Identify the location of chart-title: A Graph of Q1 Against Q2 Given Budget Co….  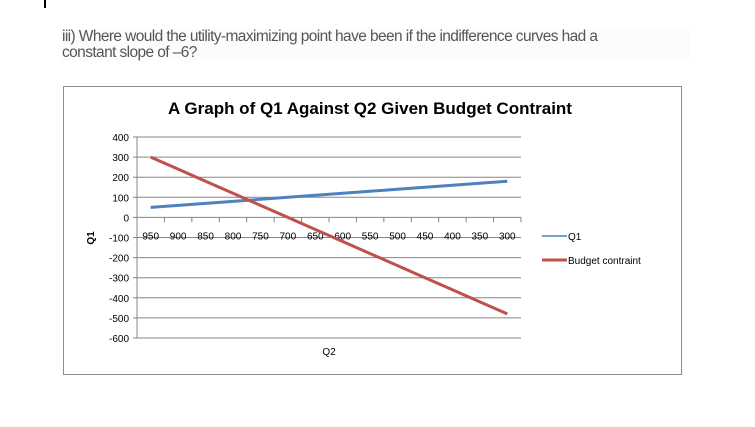
(370, 108).